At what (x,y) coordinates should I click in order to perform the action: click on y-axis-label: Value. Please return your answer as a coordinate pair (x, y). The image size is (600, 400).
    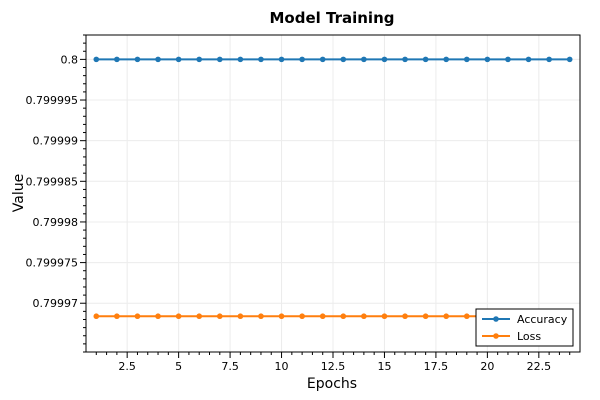
    Looking at the image, I should click on (19, 193).